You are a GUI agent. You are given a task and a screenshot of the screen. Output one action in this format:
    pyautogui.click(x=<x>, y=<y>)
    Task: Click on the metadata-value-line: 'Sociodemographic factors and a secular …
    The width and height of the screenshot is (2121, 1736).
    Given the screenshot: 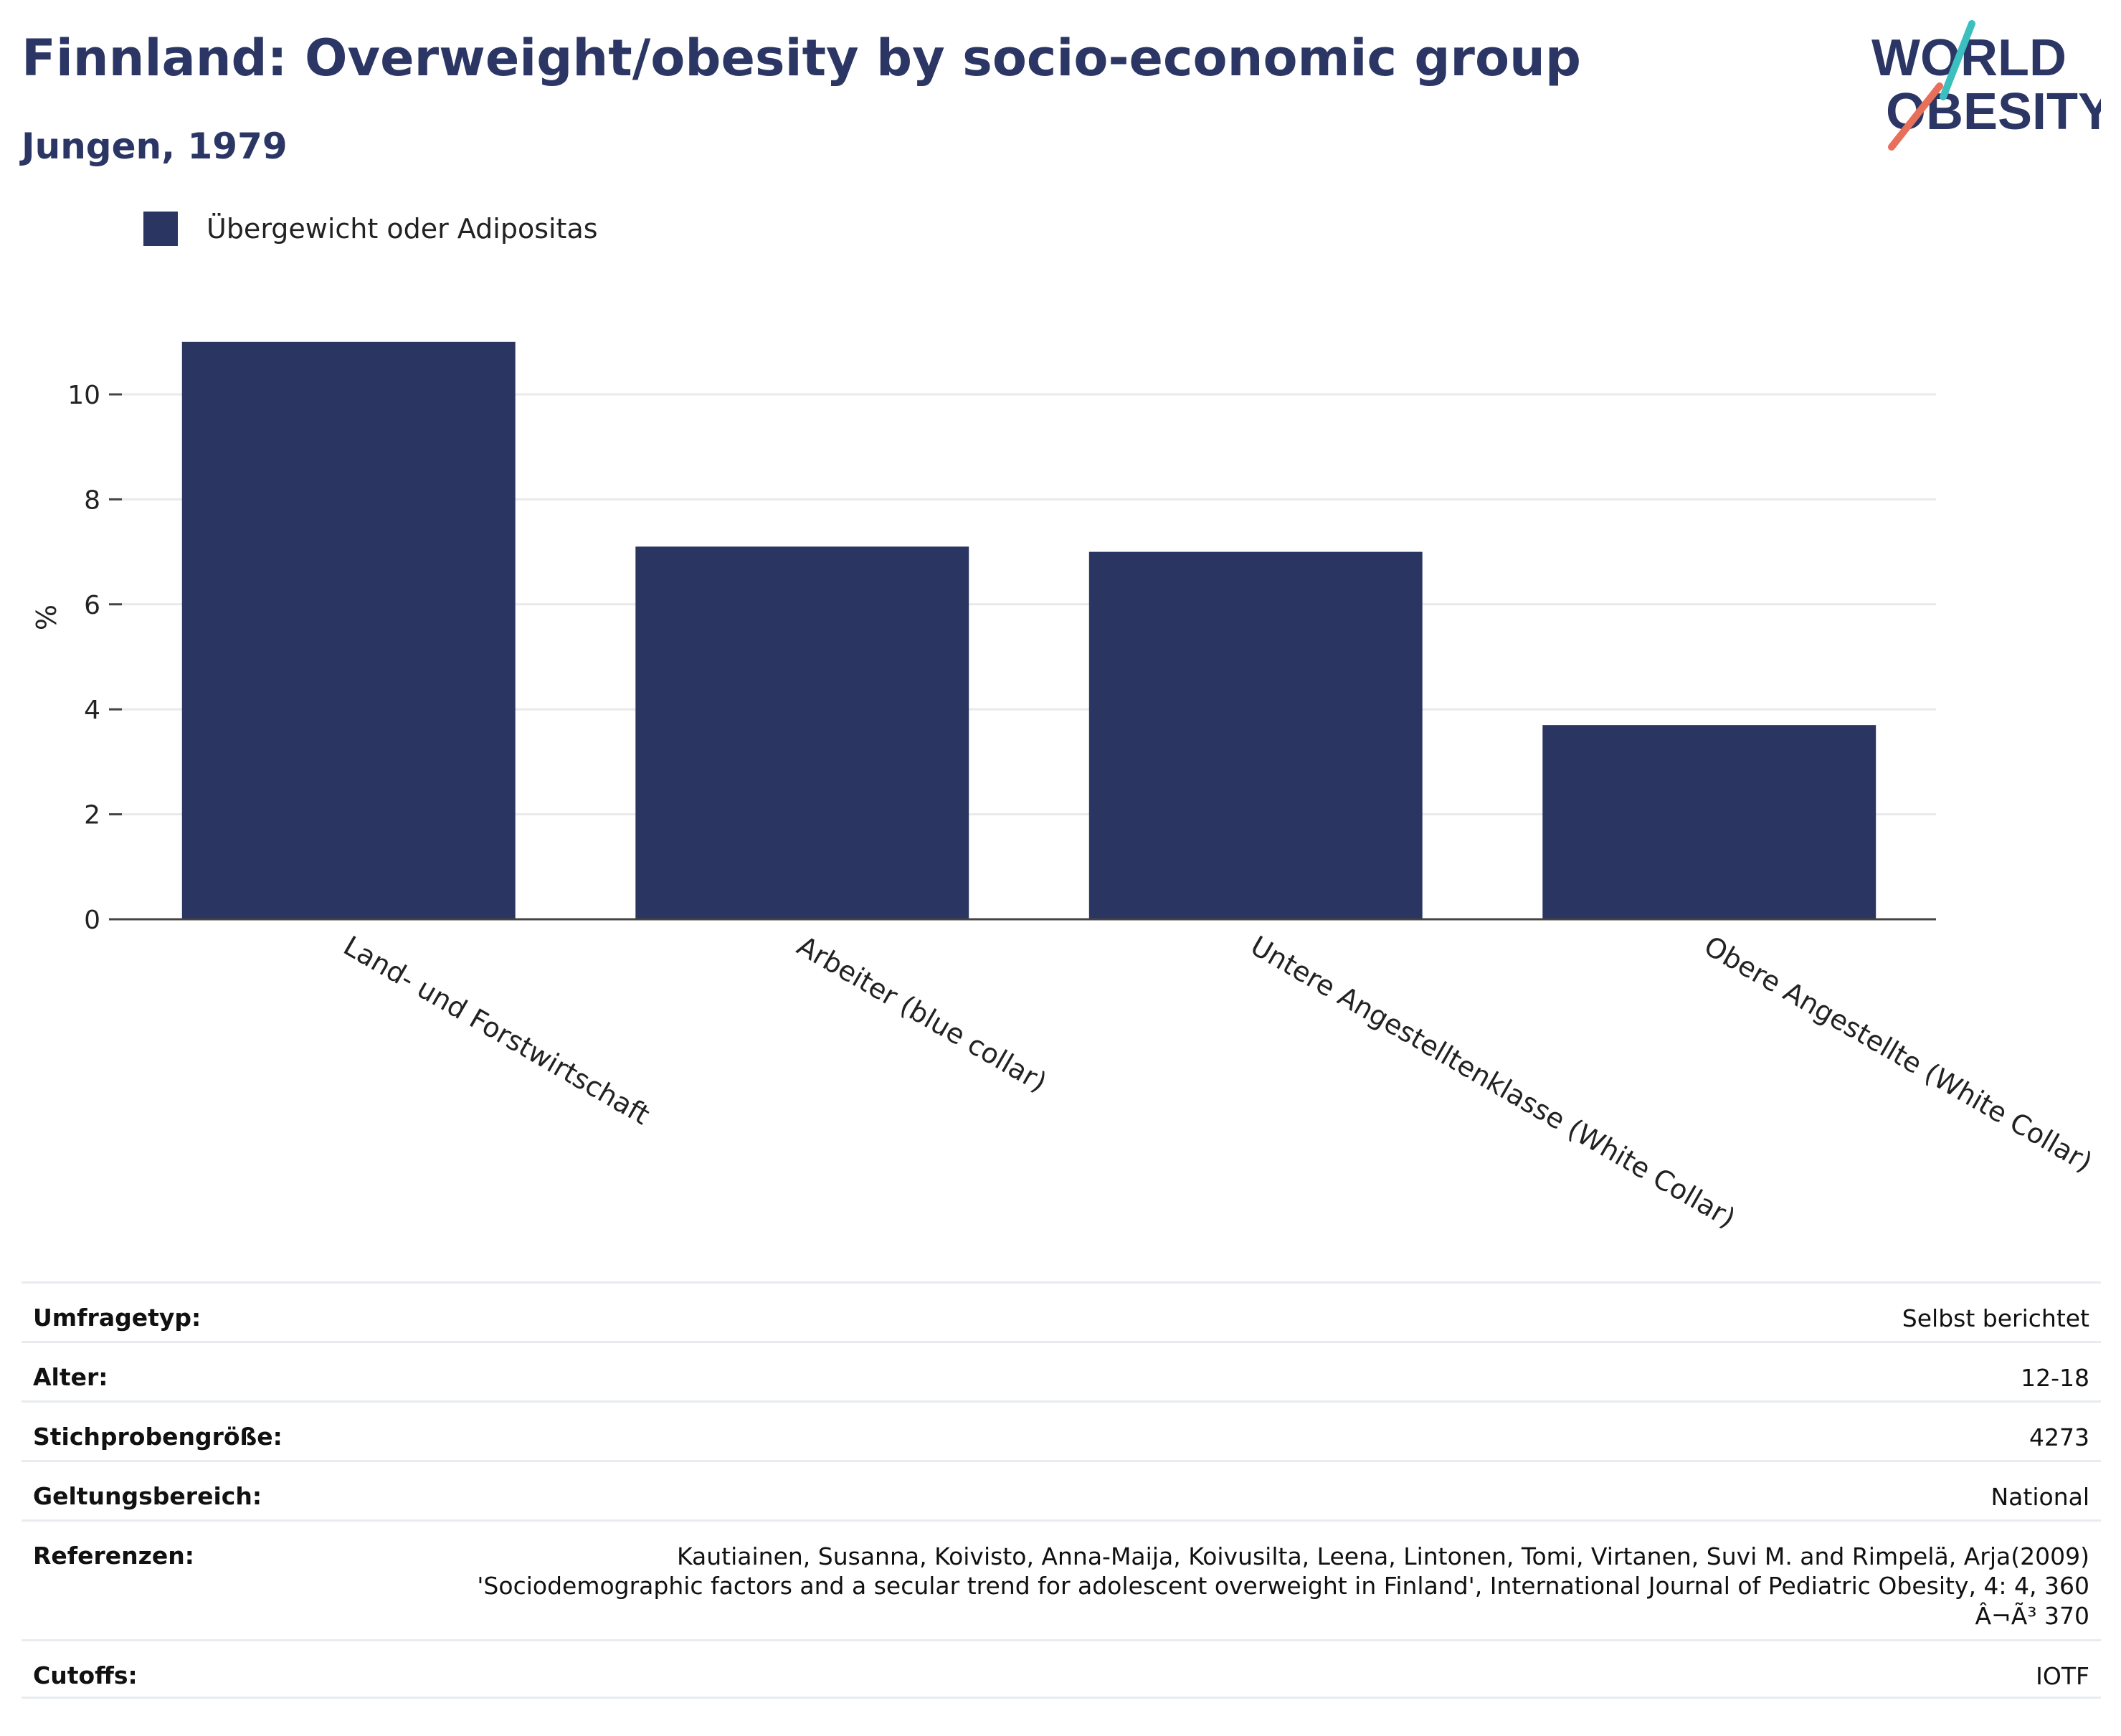 What is the action you would take?
    pyautogui.click(x=1283, y=1586)
    